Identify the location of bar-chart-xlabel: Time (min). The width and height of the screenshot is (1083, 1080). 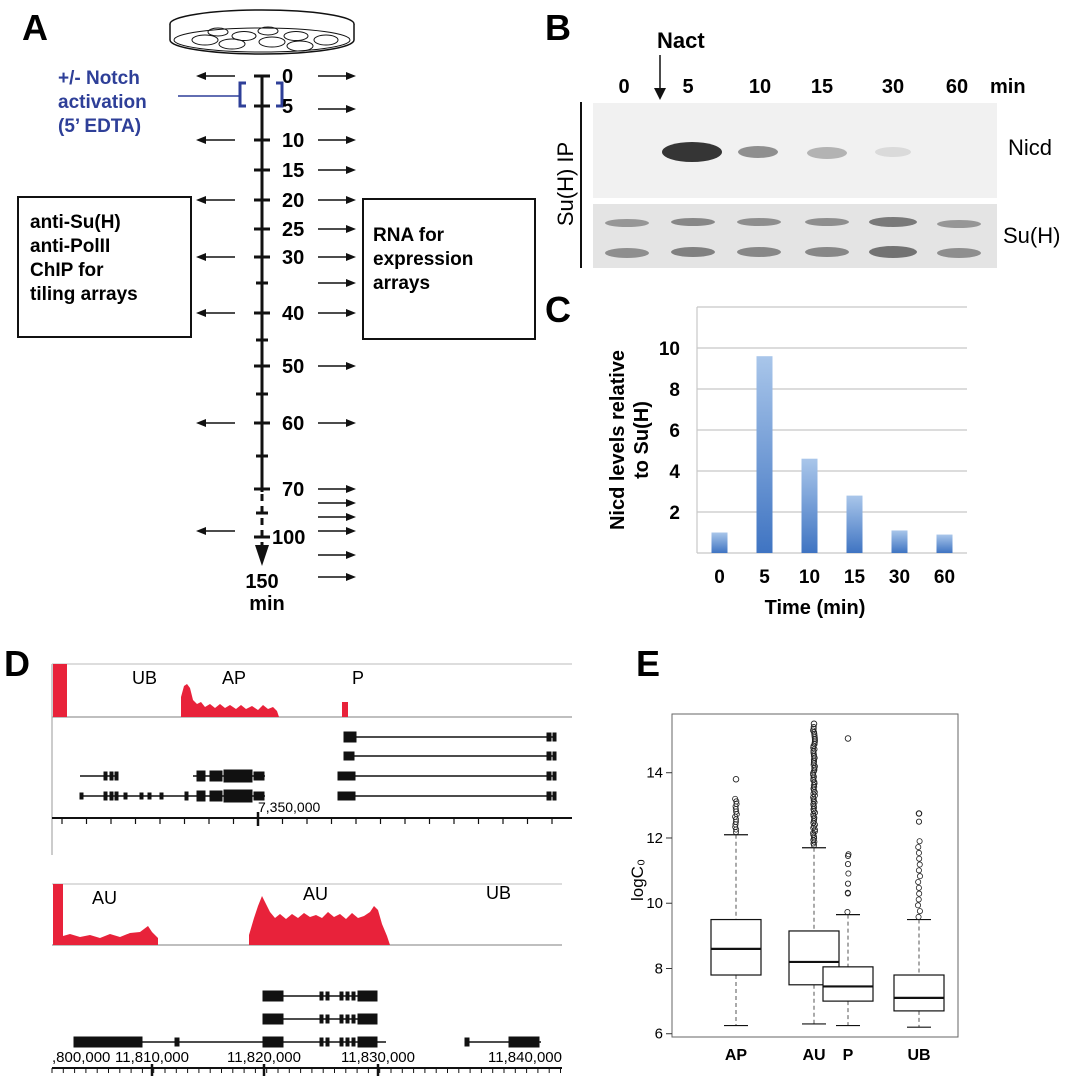
(815, 608).